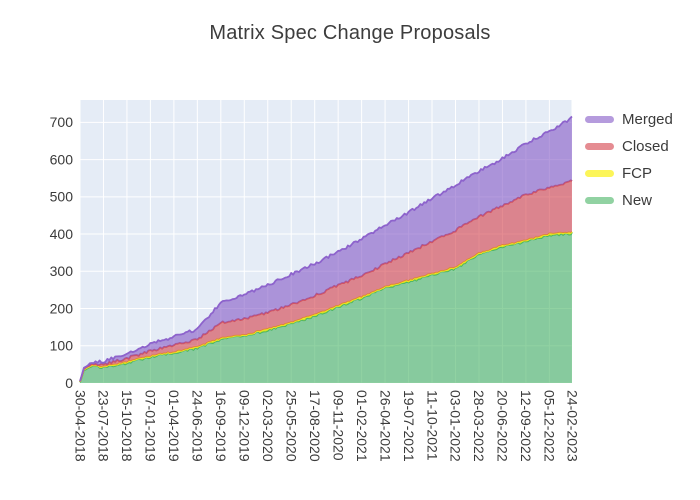 The height and width of the screenshot is (500, 700). I want to click on x-tick-label: 02-03-2020, so click(268, 426).